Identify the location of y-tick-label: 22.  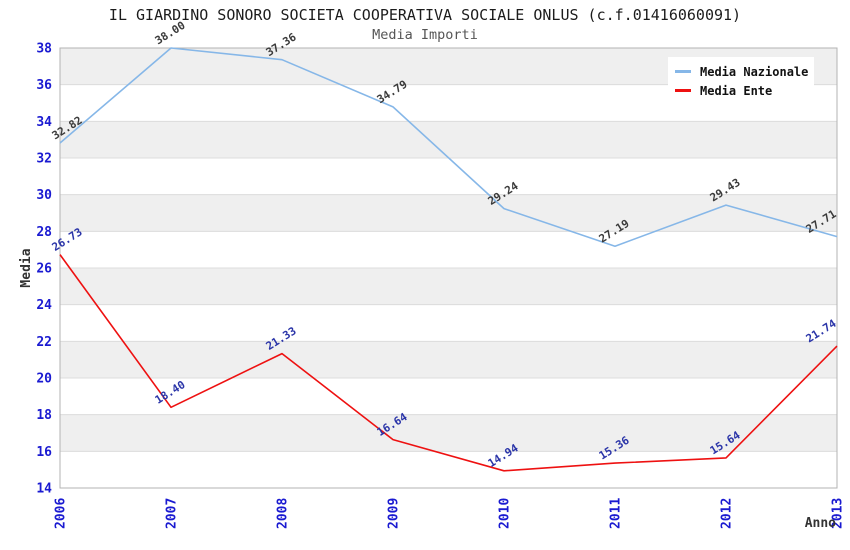
(44, 342).